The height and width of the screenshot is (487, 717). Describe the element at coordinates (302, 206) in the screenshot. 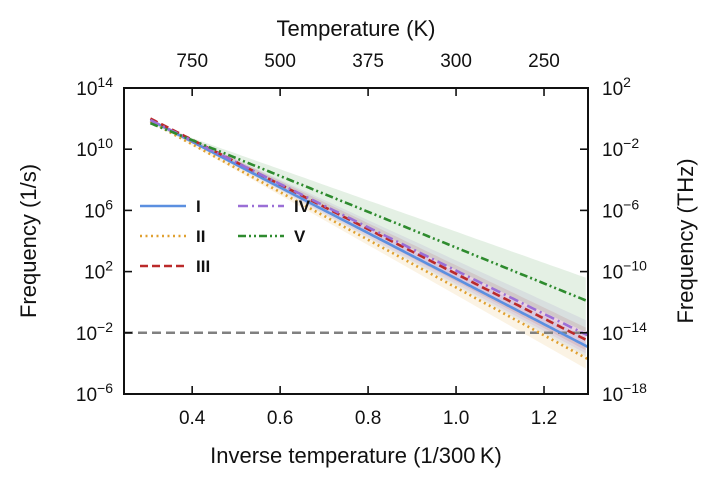

I see `legend-label-iv: IV` at that location.